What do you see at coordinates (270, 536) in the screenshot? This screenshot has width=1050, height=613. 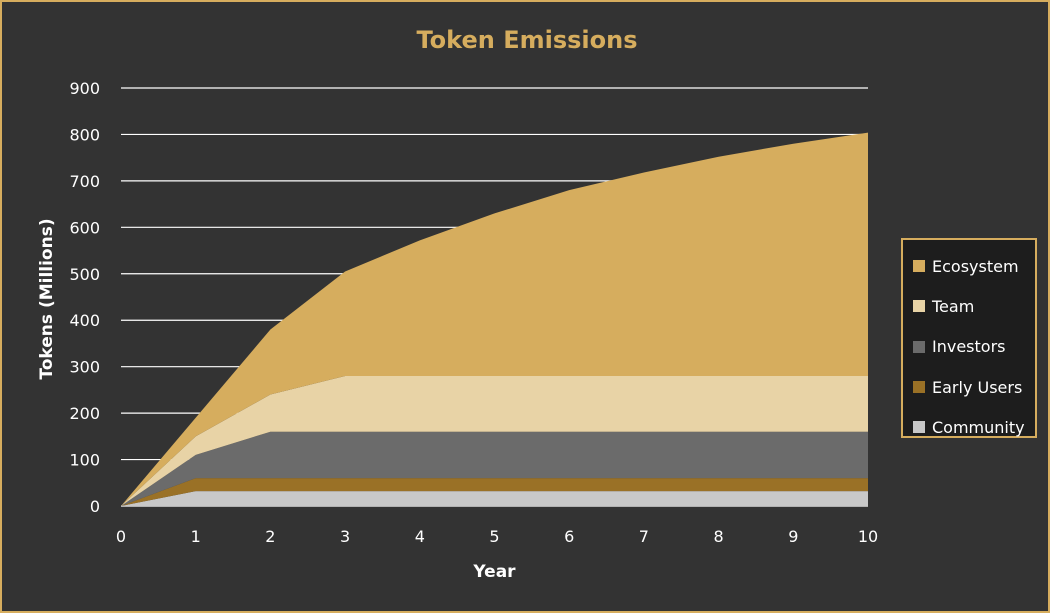 I see `x-tick-label: 2` at bounding box center [270, 536].